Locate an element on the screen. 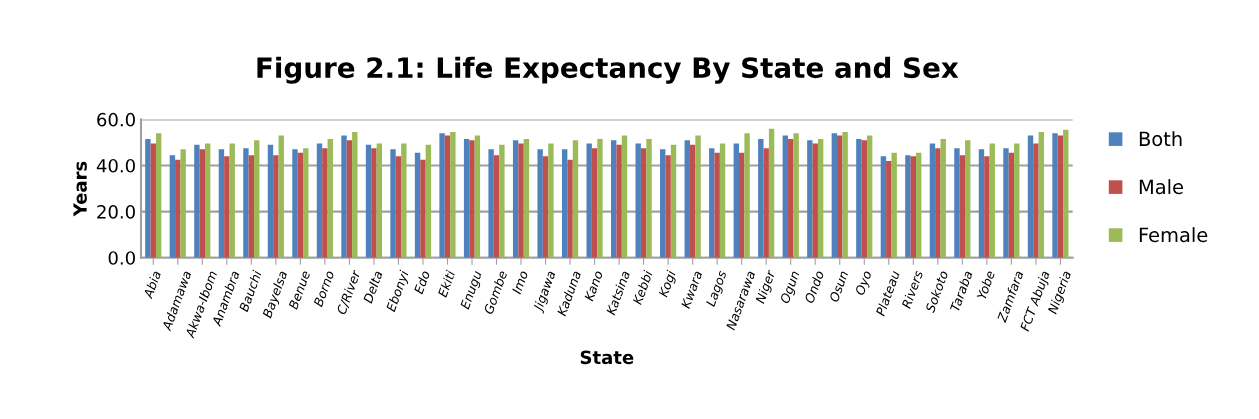 This screenshot has width=1259, height=419. x-tick-label: Kebbi is located at coordinates (642, 287).